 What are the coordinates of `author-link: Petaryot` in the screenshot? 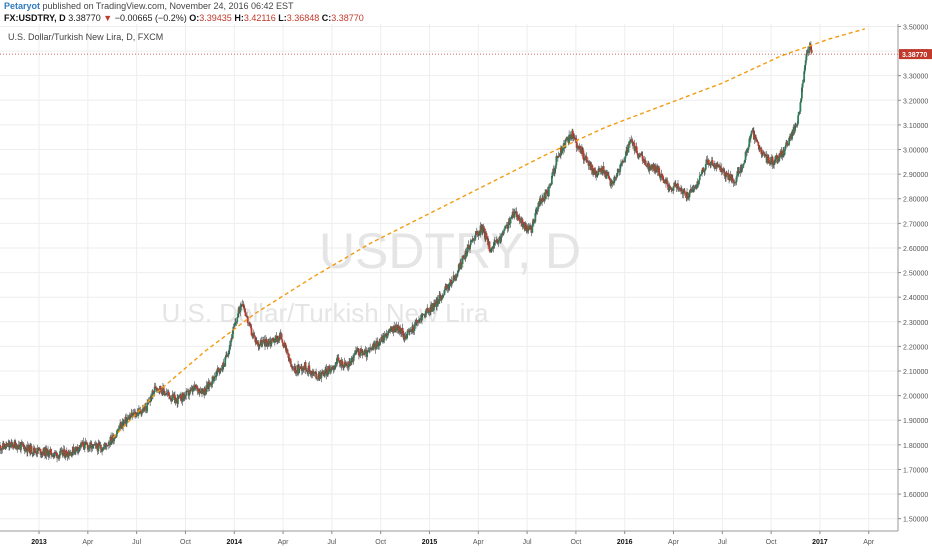 It's located at (22, 6).